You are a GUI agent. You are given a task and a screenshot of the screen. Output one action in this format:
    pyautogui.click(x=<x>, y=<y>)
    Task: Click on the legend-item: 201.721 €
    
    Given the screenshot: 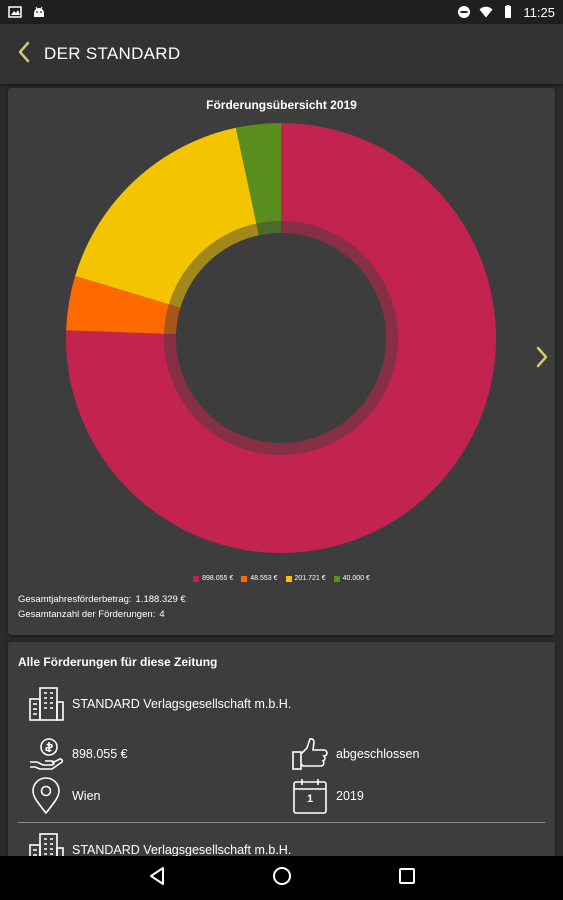 What is the action you would take?
    pyautogui.click(x=305, y=578)
    